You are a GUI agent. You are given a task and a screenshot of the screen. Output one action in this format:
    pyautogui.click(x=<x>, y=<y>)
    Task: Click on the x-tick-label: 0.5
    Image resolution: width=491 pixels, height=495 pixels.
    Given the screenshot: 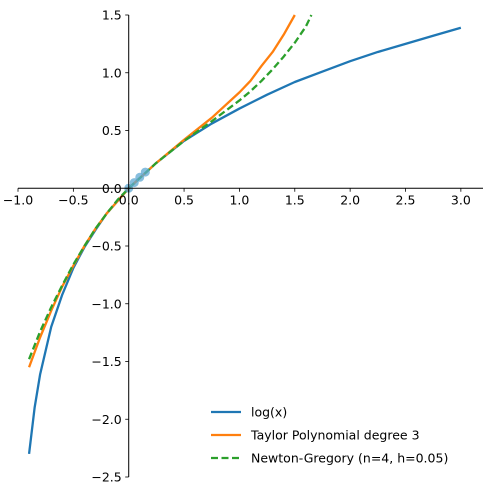 What is the action you would take?
    pyautogui.click(x=184, y=199)
    